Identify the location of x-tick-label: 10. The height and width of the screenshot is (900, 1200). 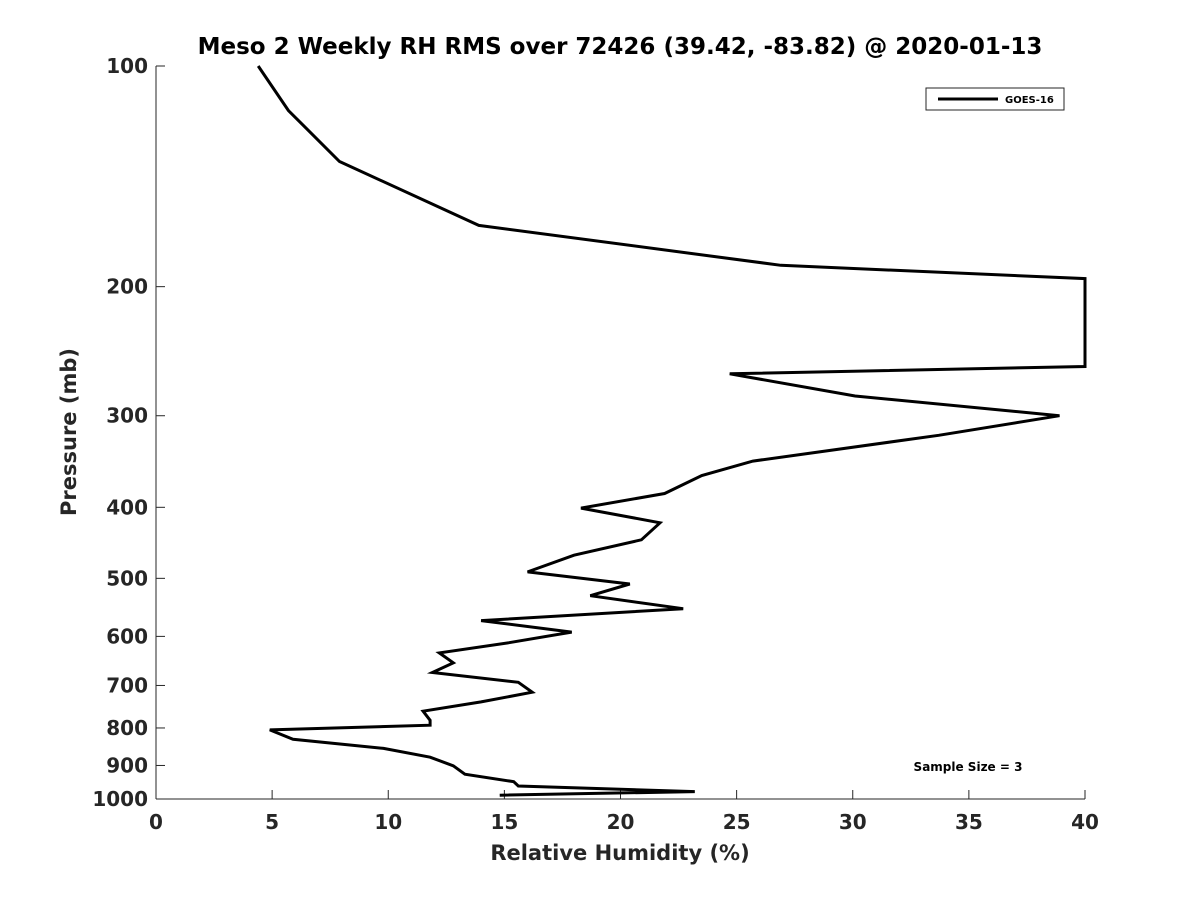
(388, 822).